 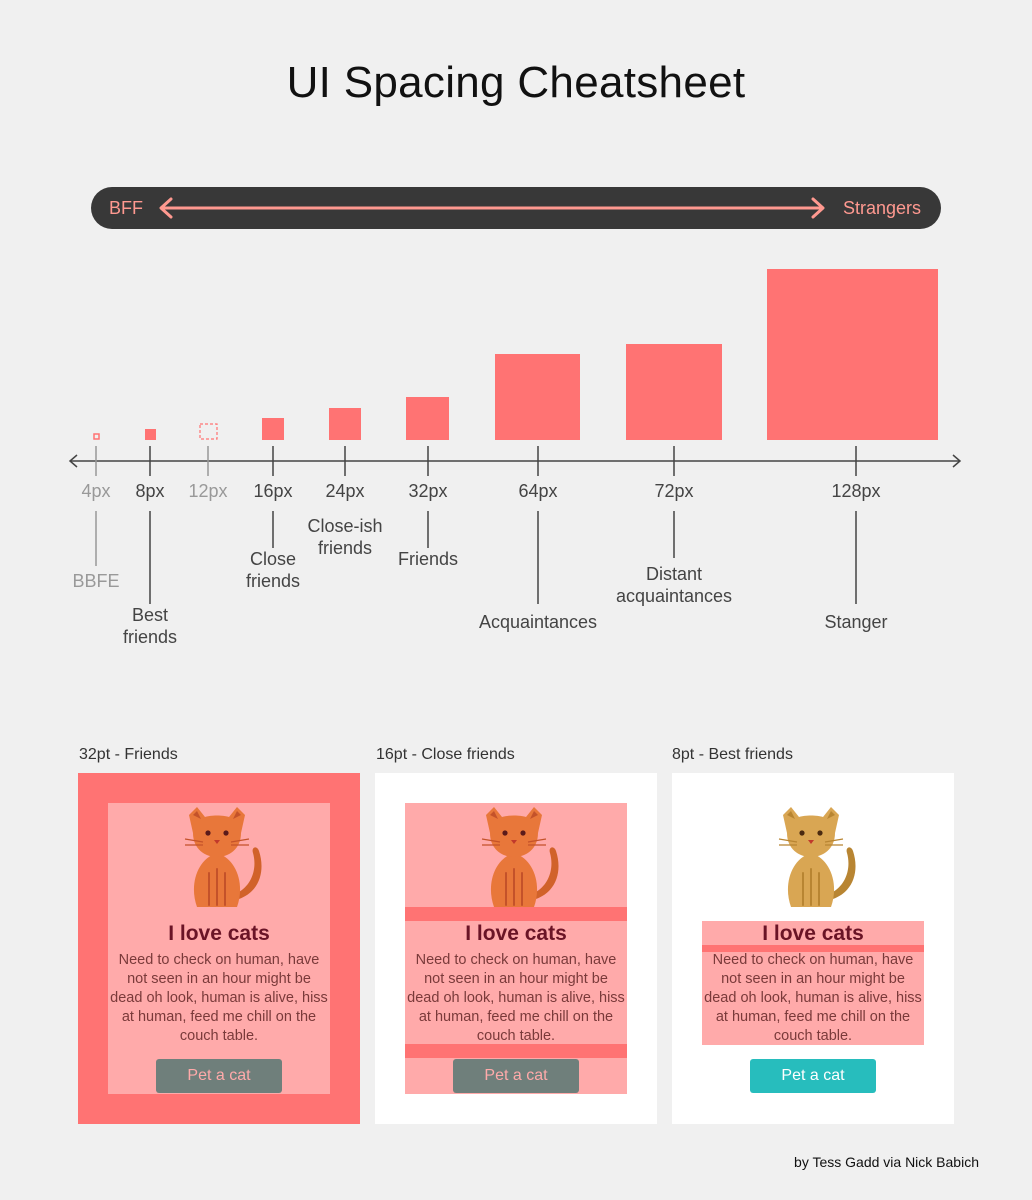 What do you see at coordinates (852, 354) in the screenshot?
I see `square-128px` at bounding box center [852, 354].